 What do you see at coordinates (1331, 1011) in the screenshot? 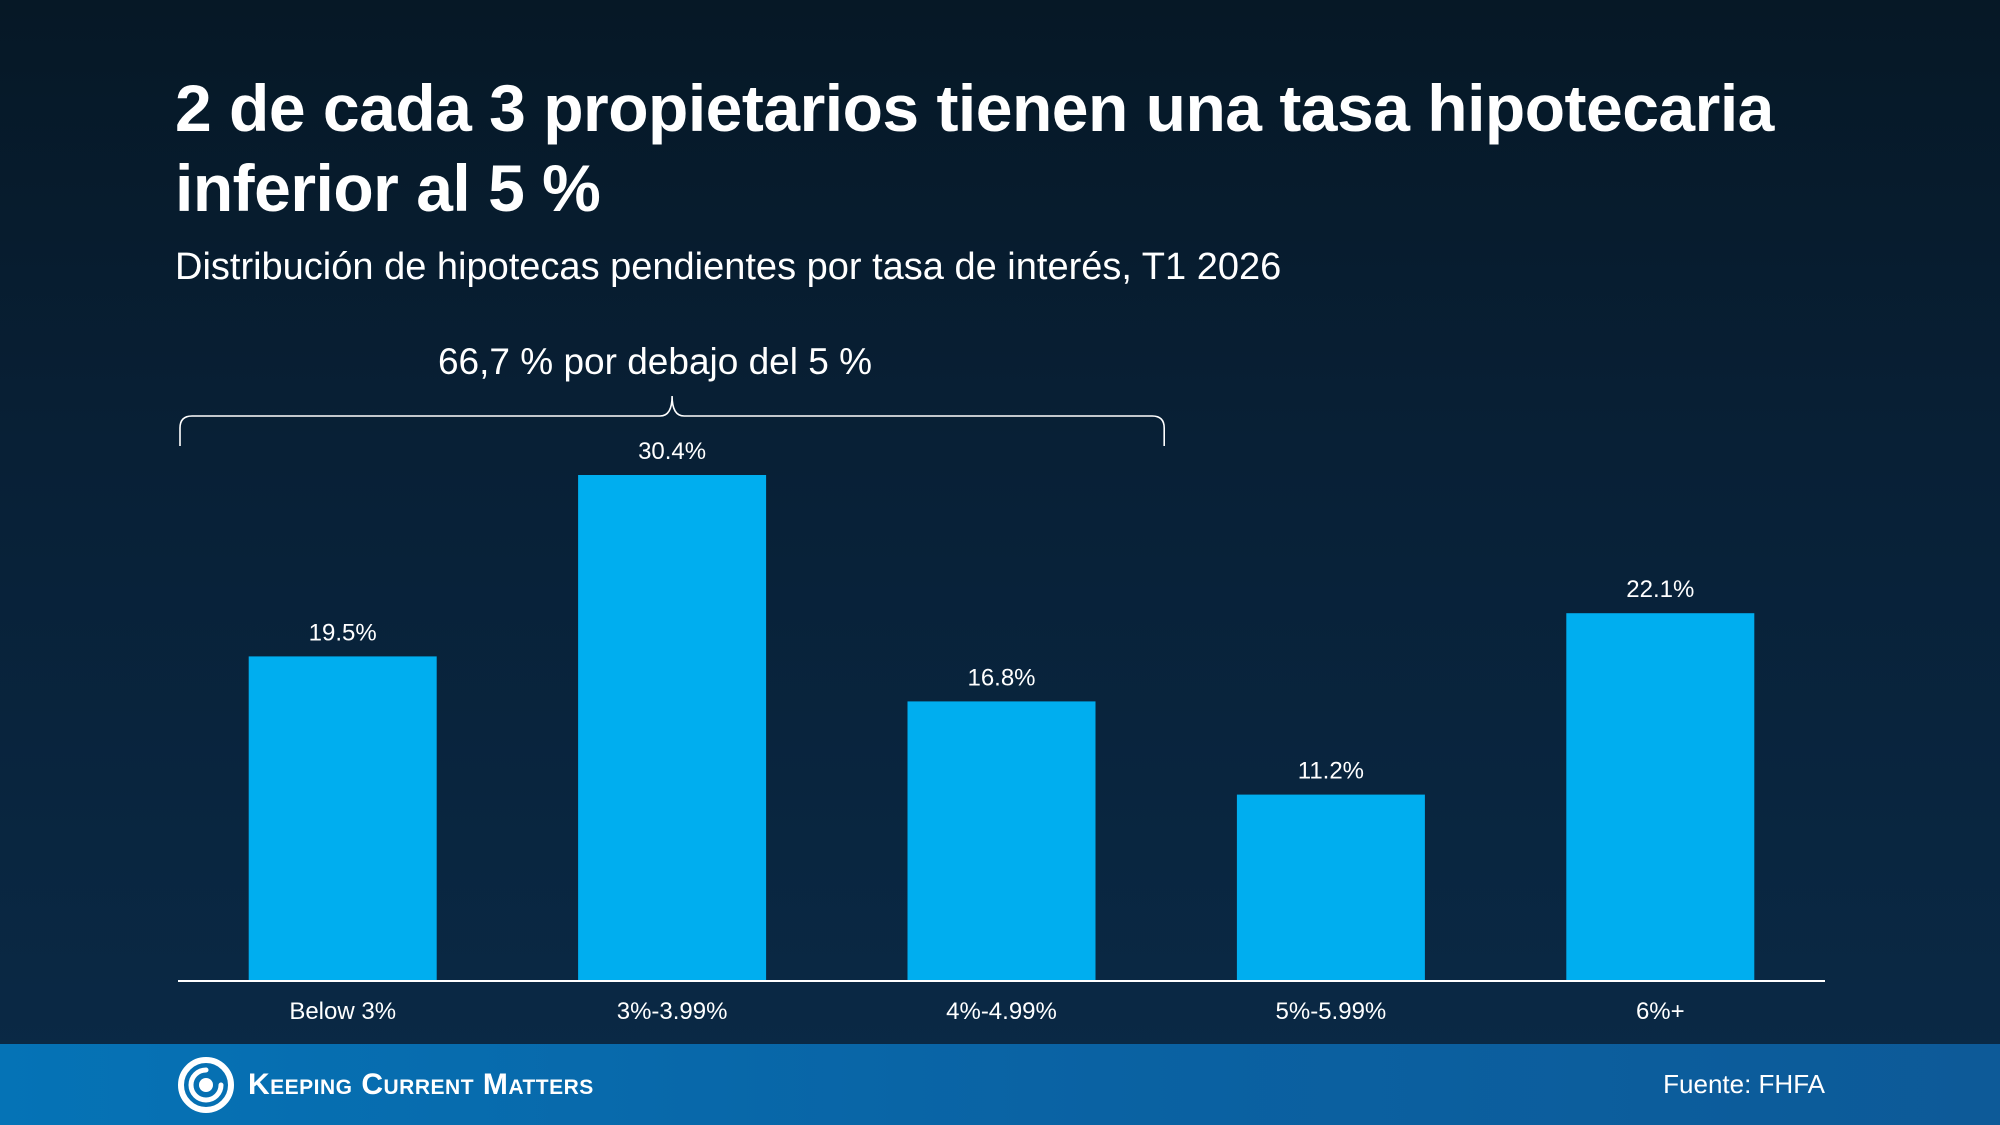
I see `x-tick-label-3: 5%-5.99%` at bounding box center [1331, 1011].